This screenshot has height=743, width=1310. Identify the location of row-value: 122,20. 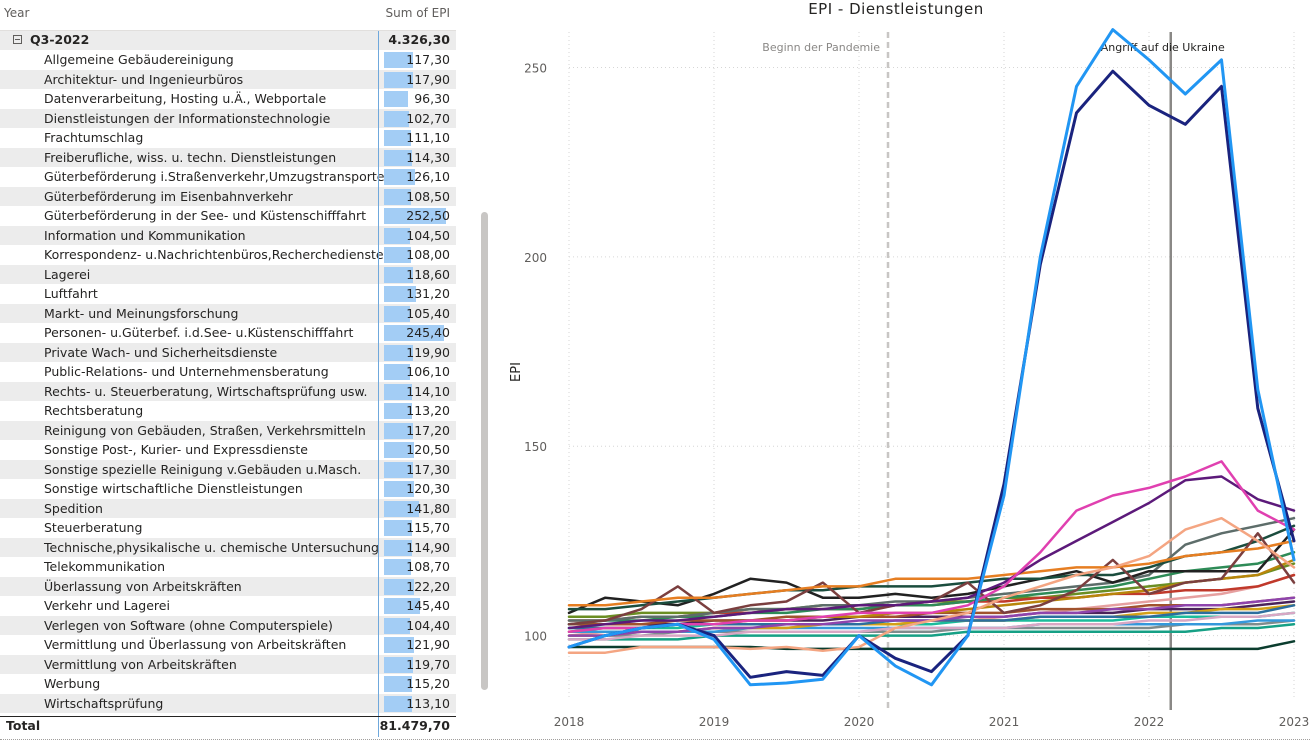
(428, 586).